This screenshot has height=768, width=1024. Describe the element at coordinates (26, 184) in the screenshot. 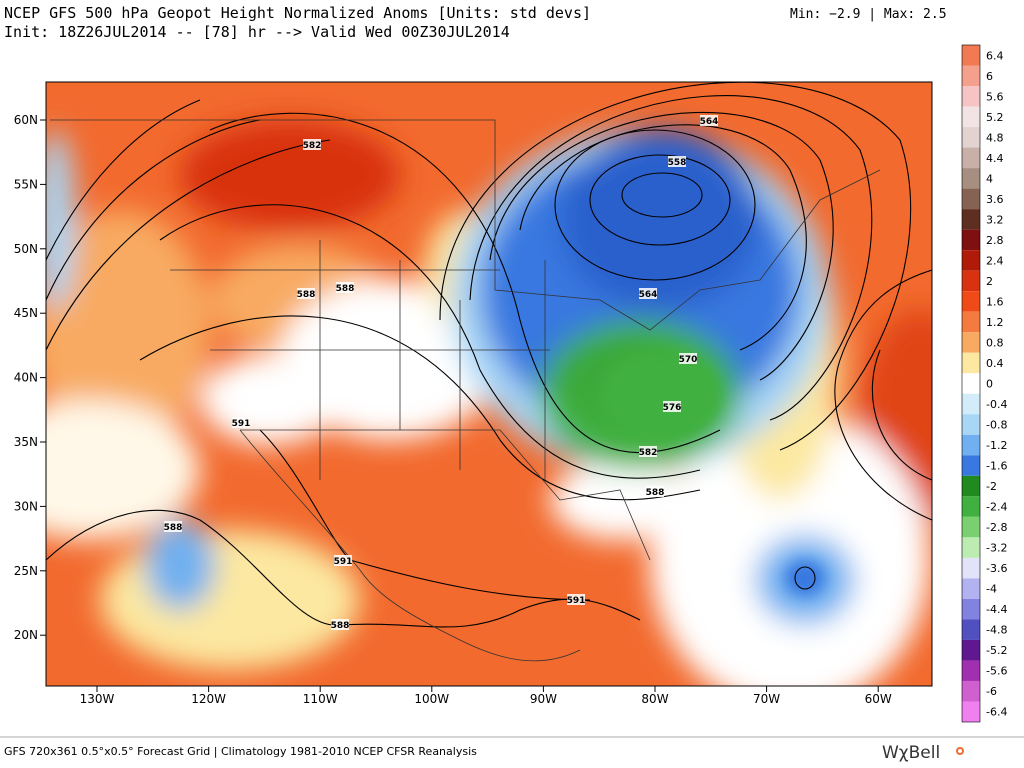

I see `lat-label: 55N` at that location.